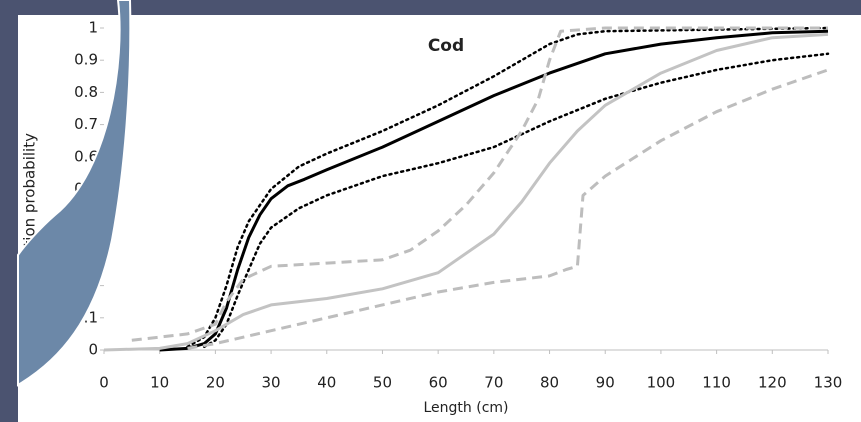 Image resolution: width=861 pixels, height=422 pixels. What do you see at coordinates (466, 408) in the screenshot?
I see `x-axis-label: Length (cm)` at bounding box center [466, 408].